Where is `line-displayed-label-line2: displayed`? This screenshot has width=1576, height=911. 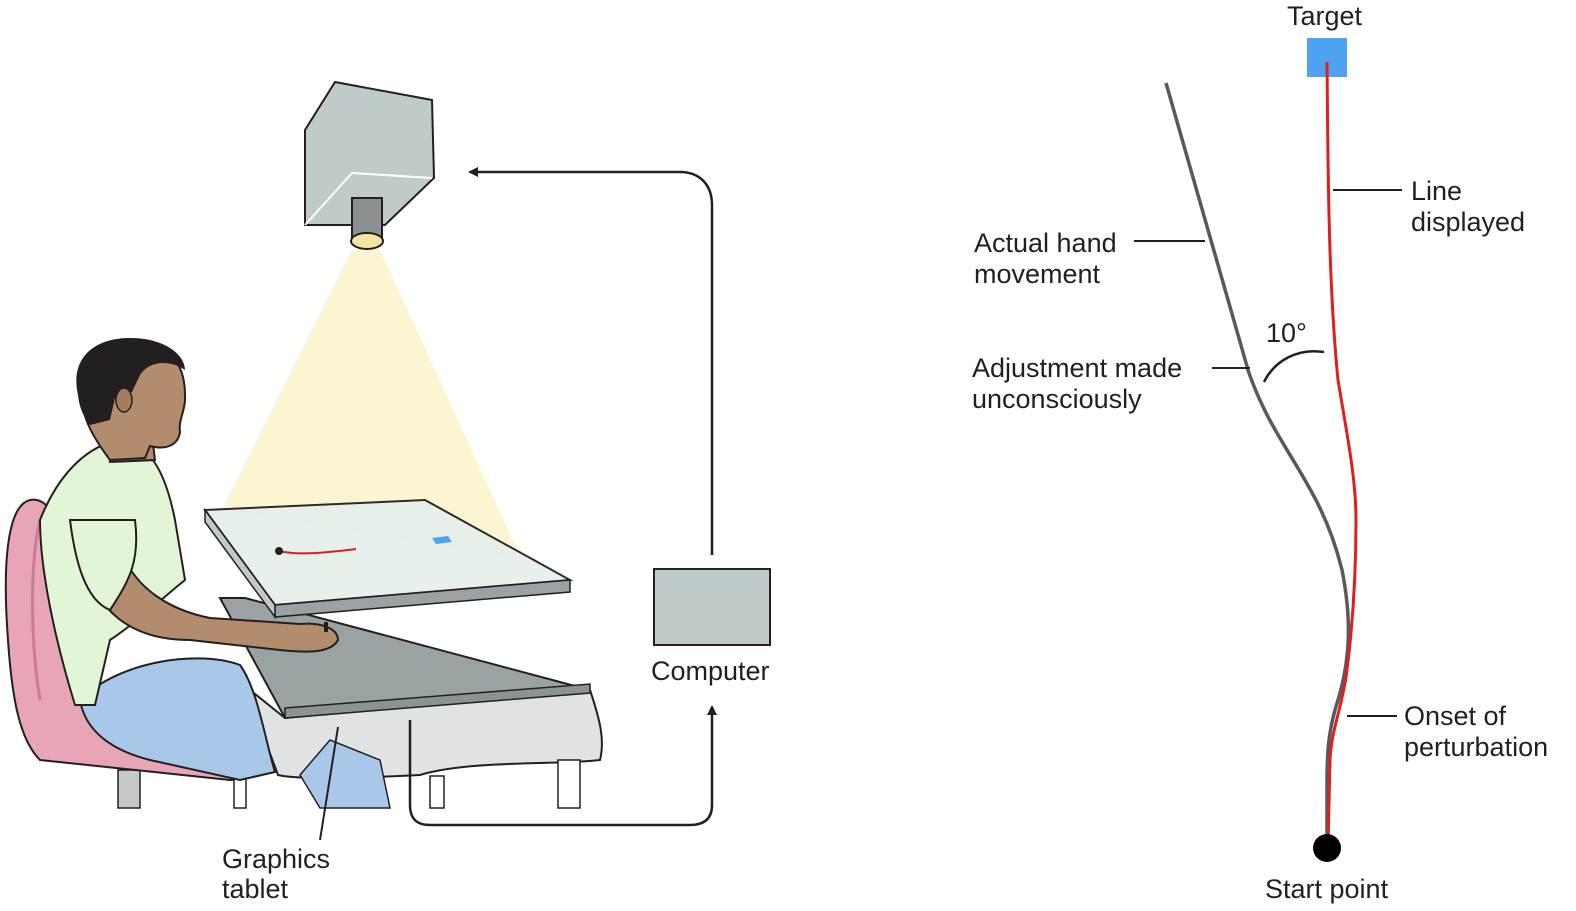
line-displayed-label-line2: displayed is located at coordinates (1468, 222).